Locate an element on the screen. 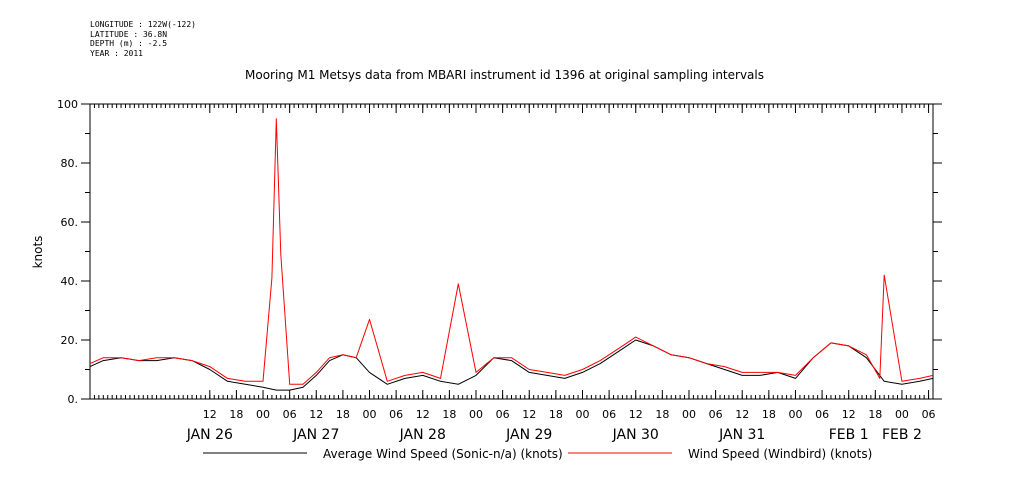  year-text: YEAR : 2011 is located at coordinates (116, 53).